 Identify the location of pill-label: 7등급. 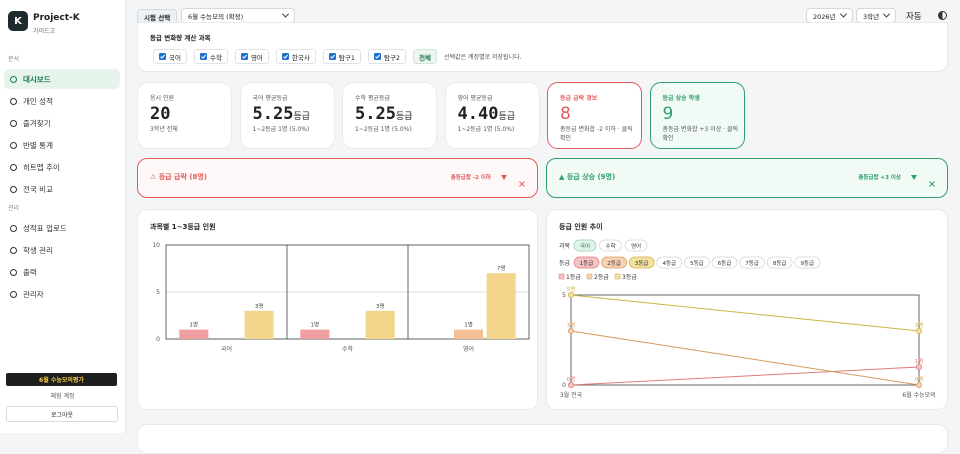
(752, 263).